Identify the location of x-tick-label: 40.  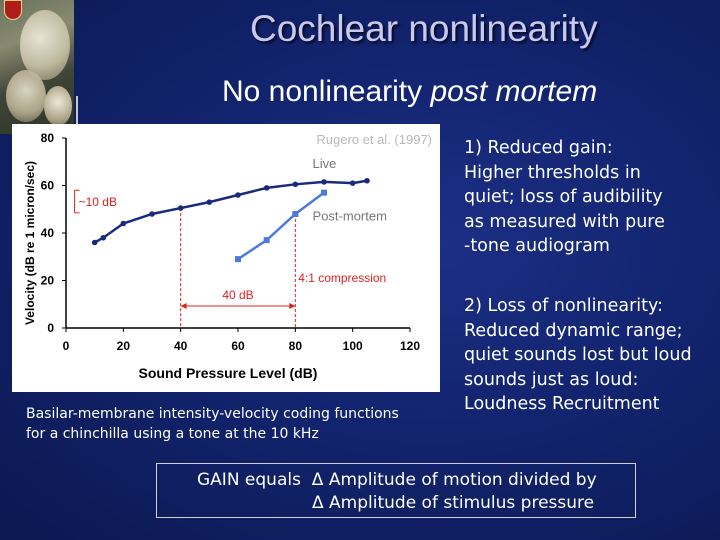
(181, 346).